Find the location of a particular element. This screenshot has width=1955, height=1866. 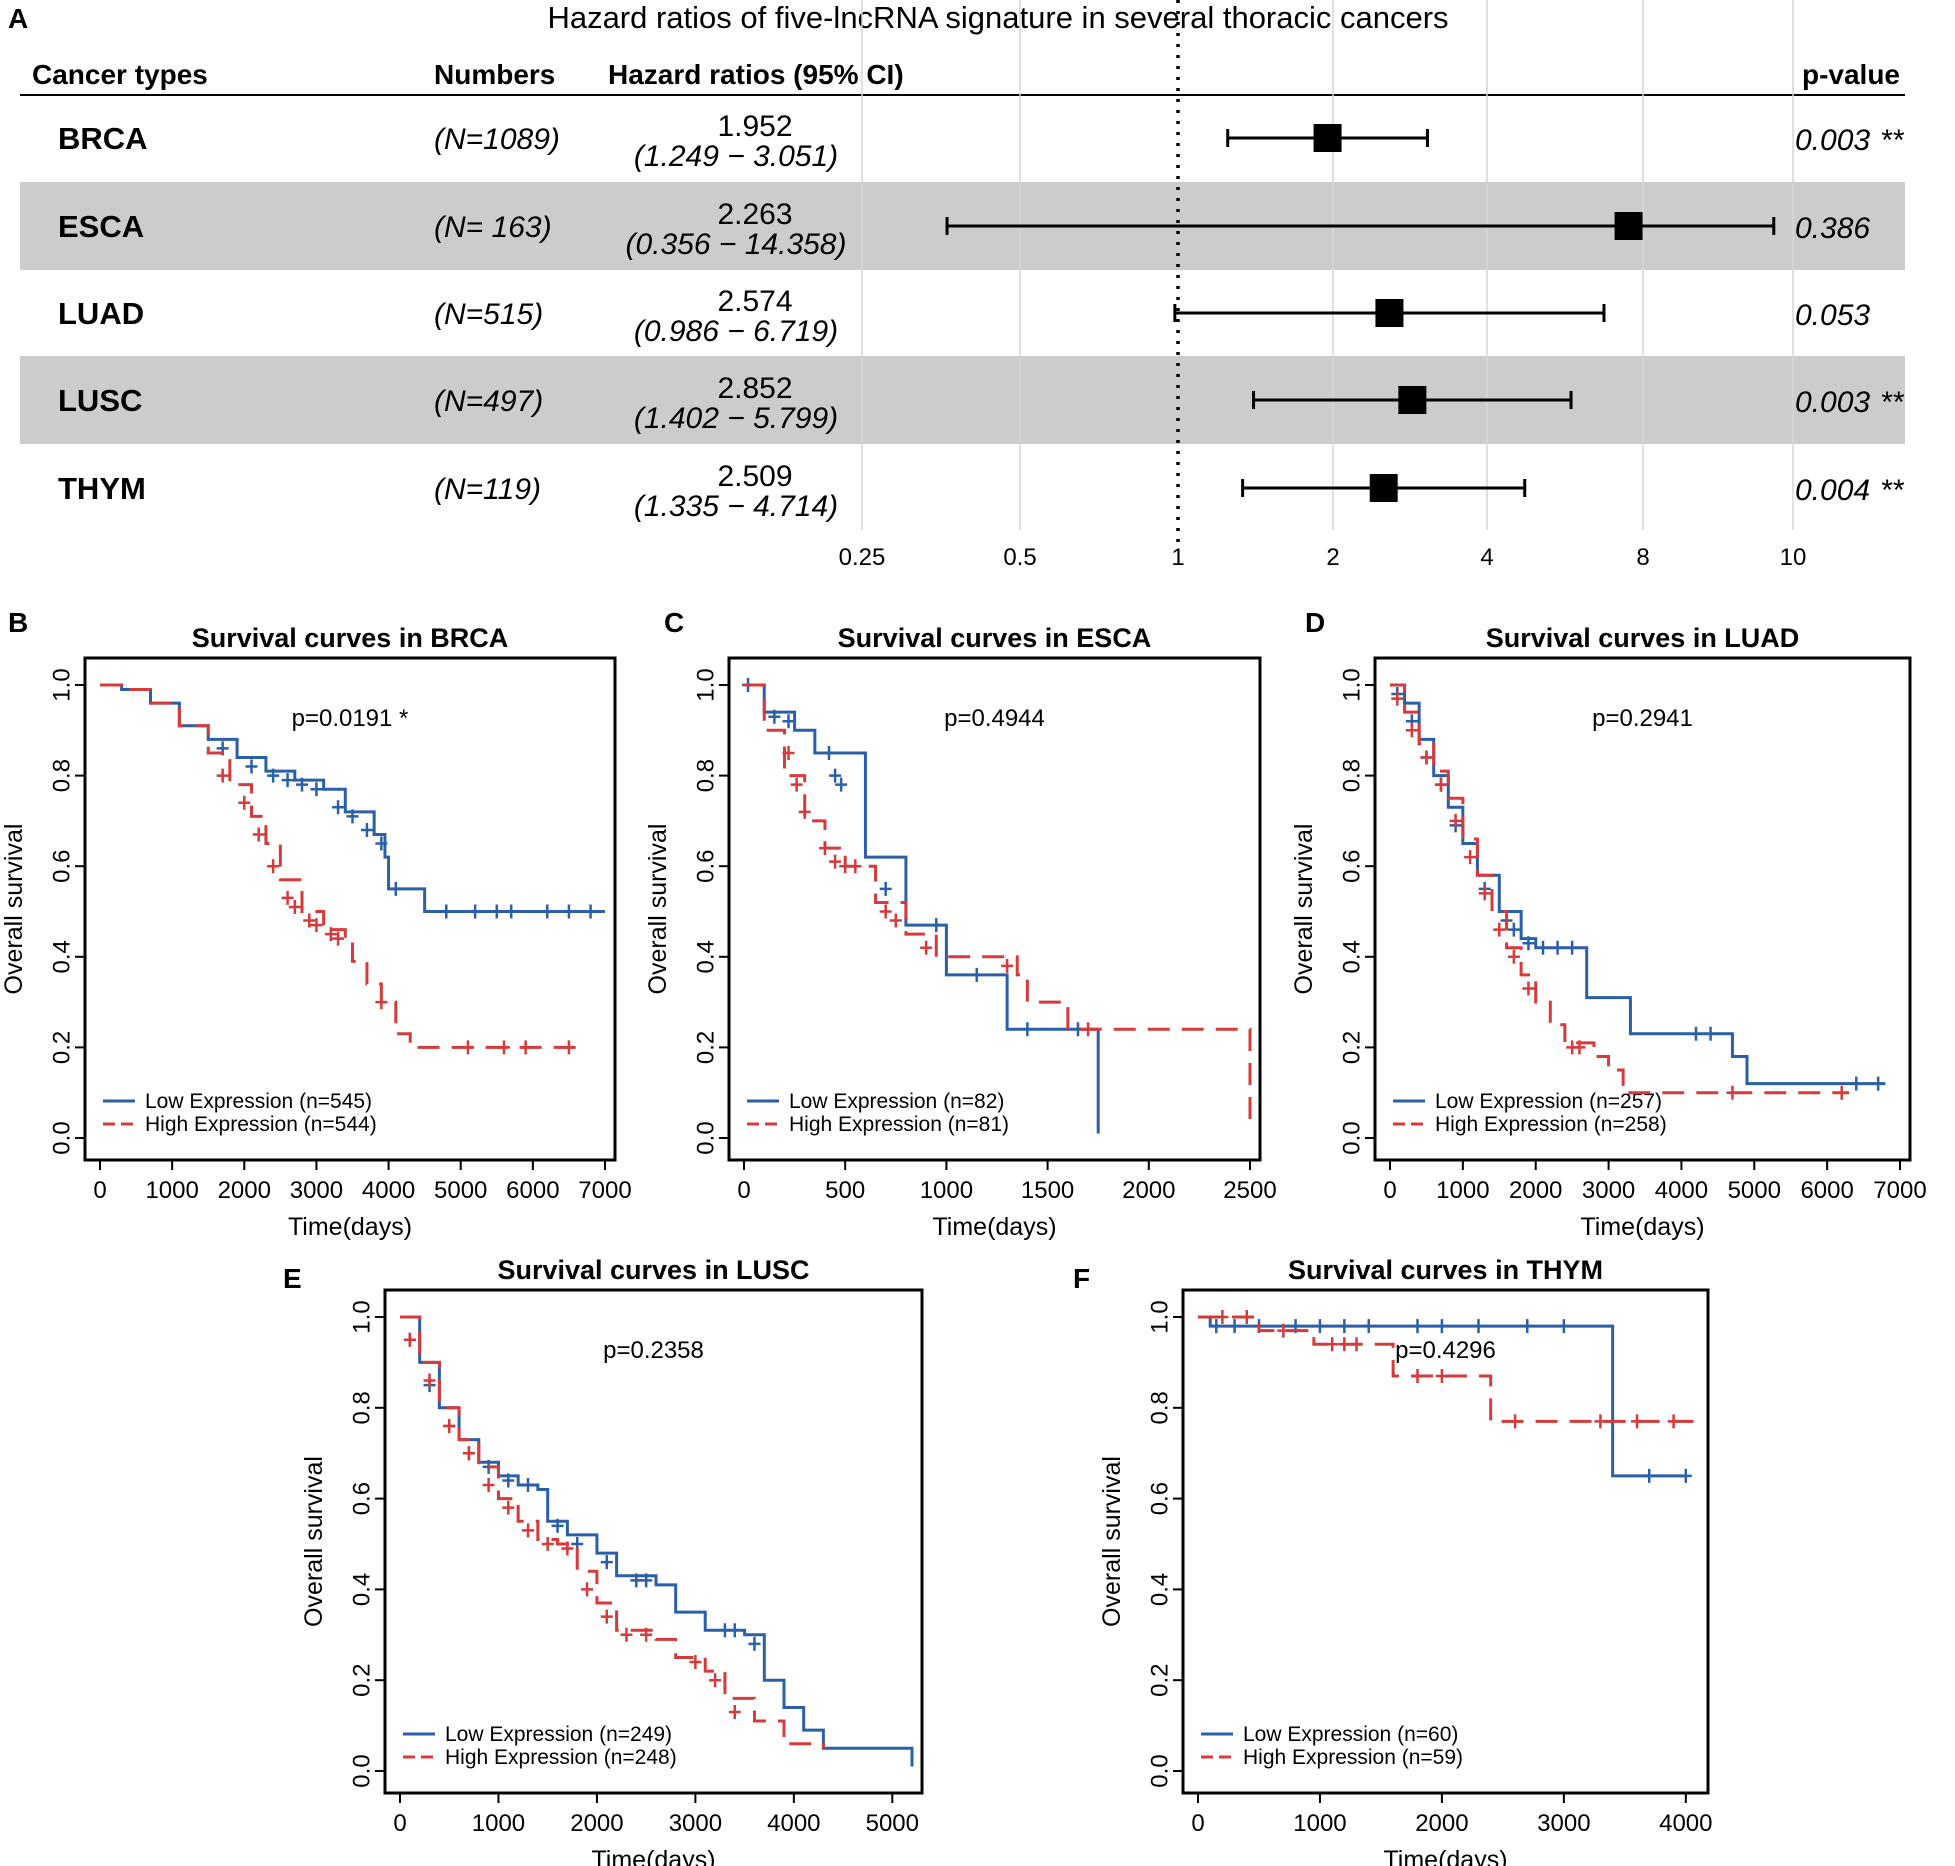

cancer-type: BRCA is located at coordinates (103, 138).